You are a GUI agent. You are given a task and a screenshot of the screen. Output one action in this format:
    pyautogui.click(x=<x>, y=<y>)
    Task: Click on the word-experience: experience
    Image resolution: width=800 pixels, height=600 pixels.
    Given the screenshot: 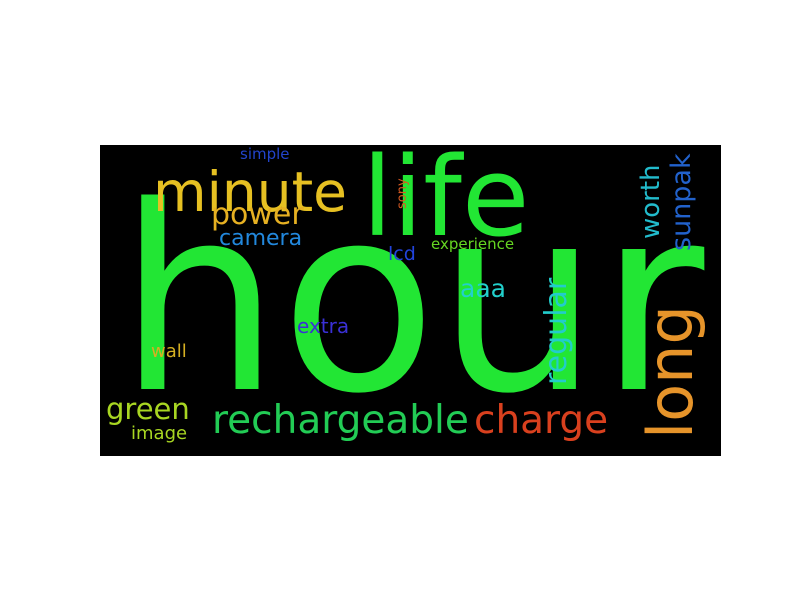 What is the action you would take?
    pyautogui.click(x=473, y=244)
    